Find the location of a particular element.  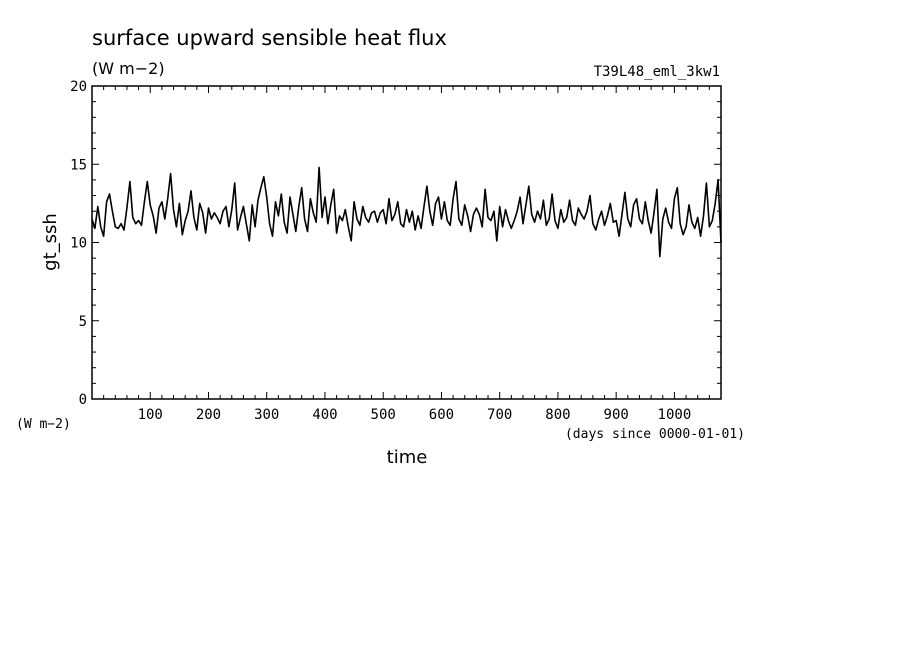

x-tick-label: 200 is located at coordinates (208, 415).